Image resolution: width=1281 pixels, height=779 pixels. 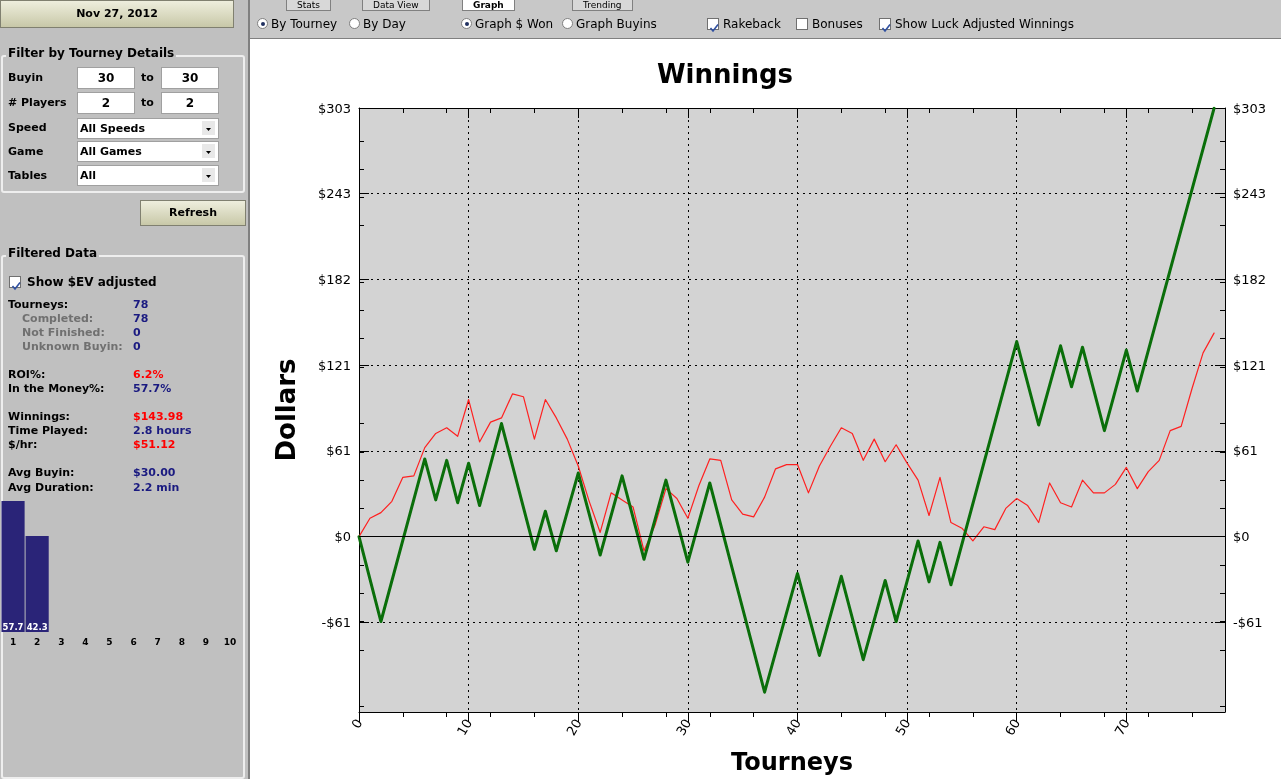 I want to click on text: Not Finished:, so click(x=63, y=332).